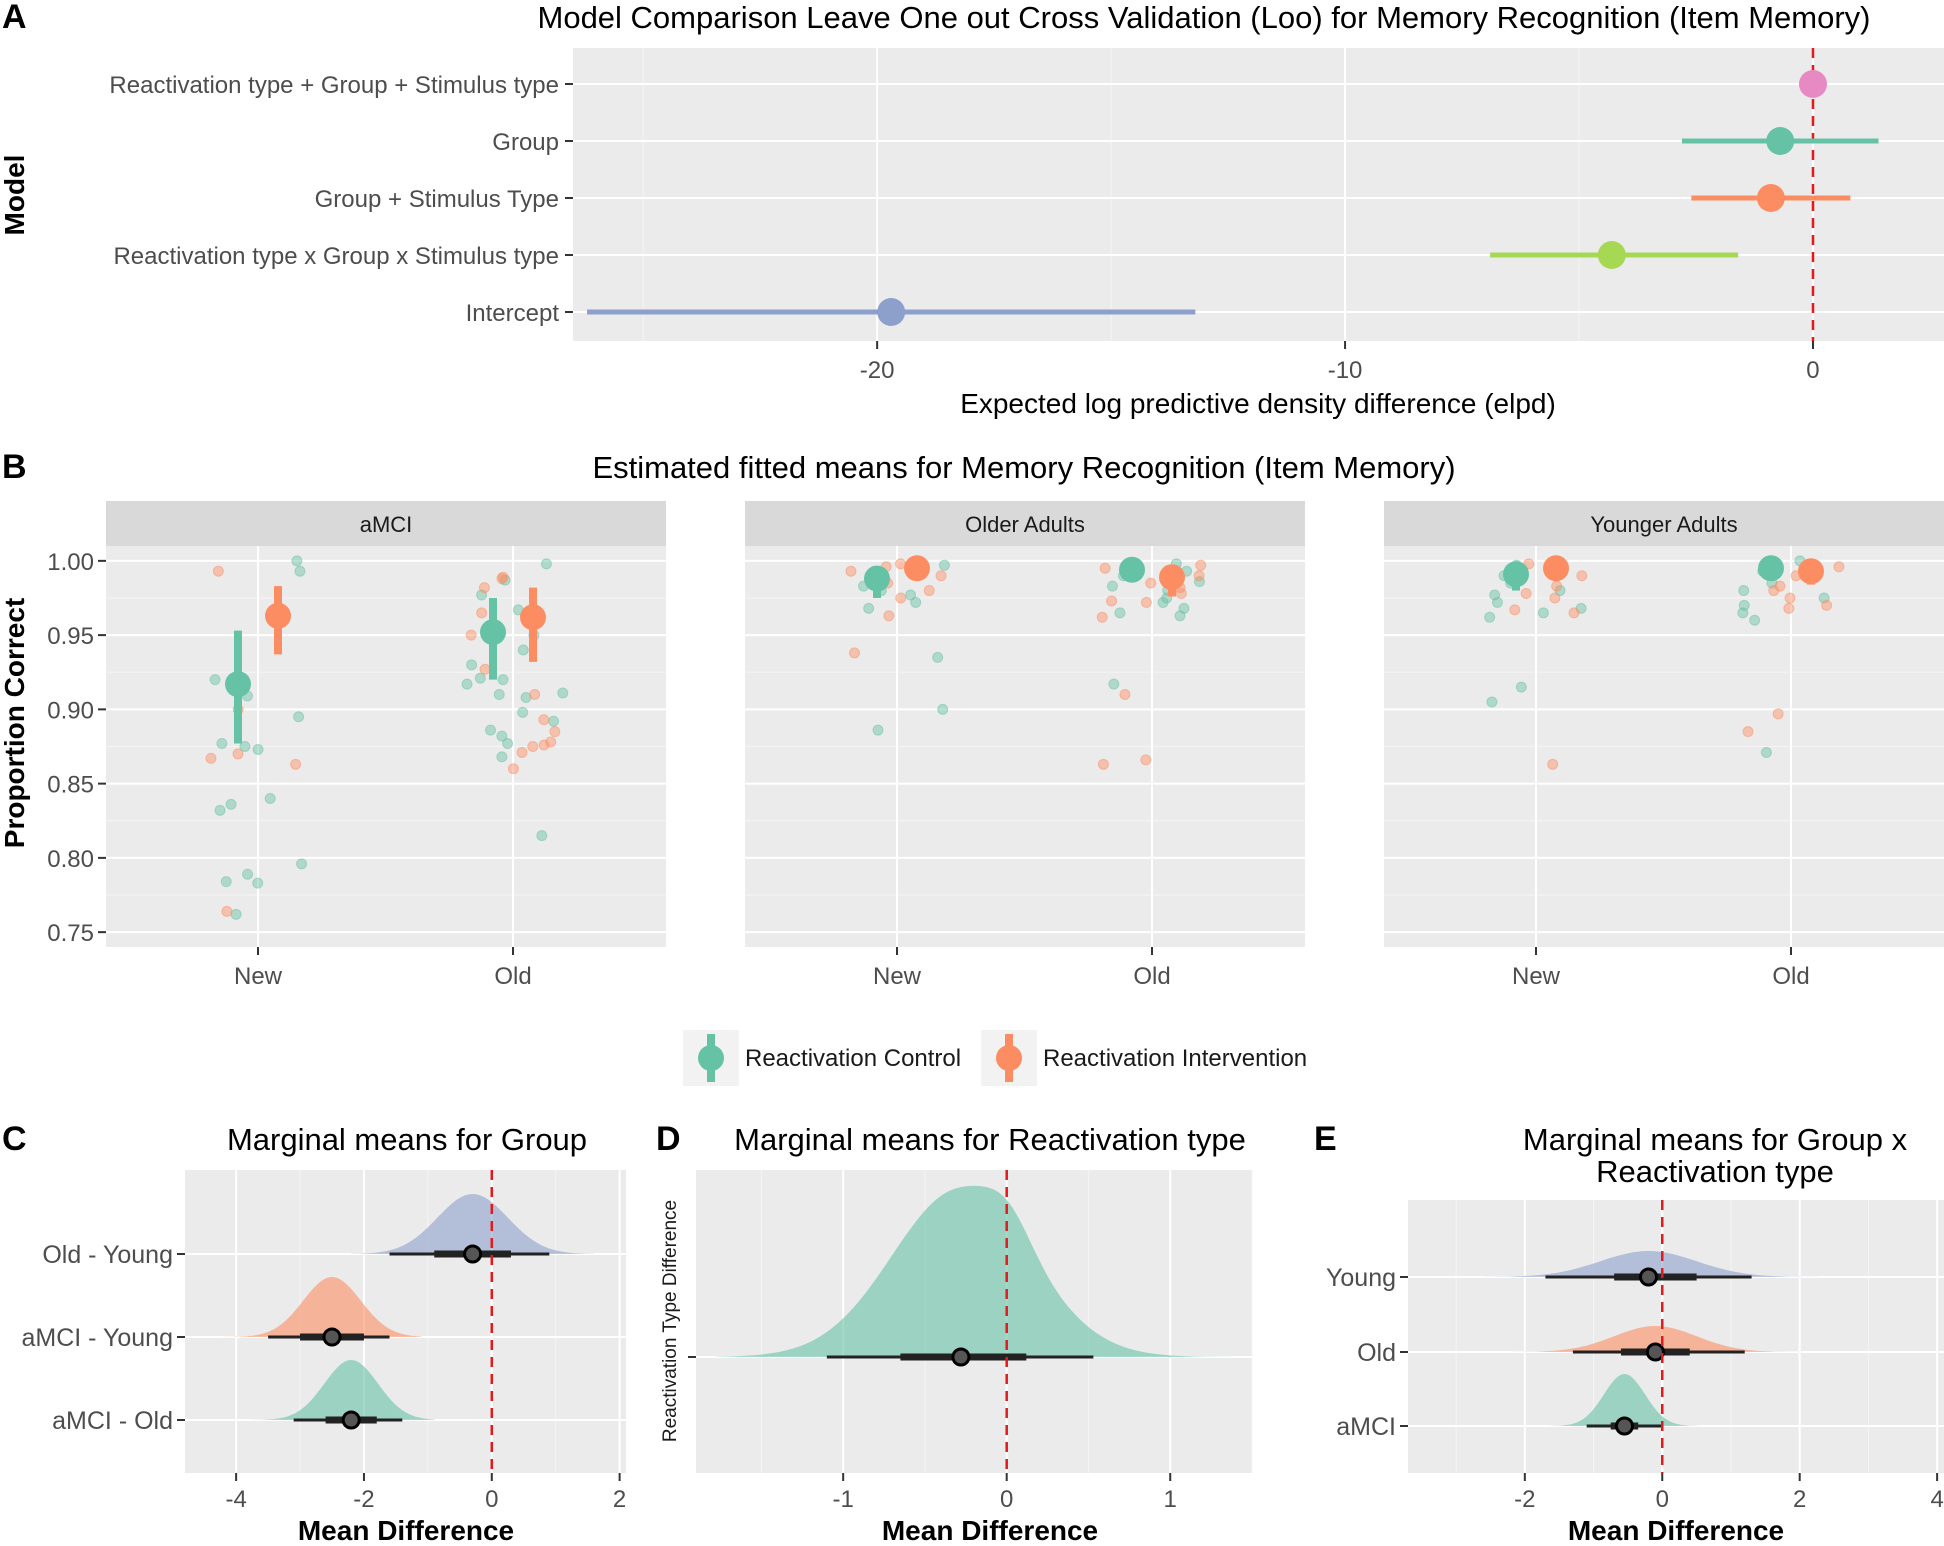 The width and height of the screenshot is (1944, 1546). What do you see at coordinates (1664, 523) in the screenshot?
I see `facet-strip-younger-adults` at bounding box center [1664, 523].